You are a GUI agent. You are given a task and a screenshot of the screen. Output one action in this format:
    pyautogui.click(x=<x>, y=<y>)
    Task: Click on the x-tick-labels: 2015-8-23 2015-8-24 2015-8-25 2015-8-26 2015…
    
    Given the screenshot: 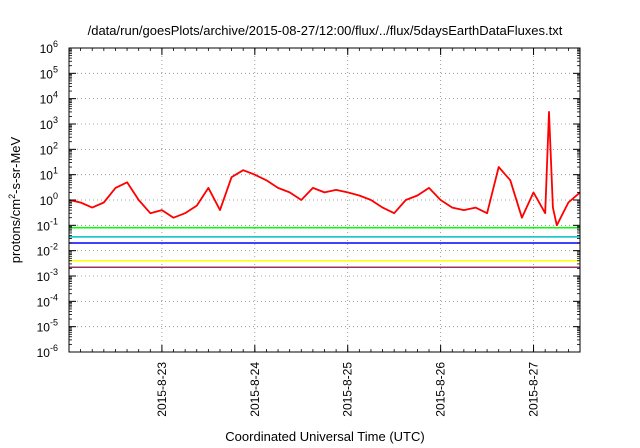 What is the action you would take?
    pyautogui.click(x=348, y=389)
    